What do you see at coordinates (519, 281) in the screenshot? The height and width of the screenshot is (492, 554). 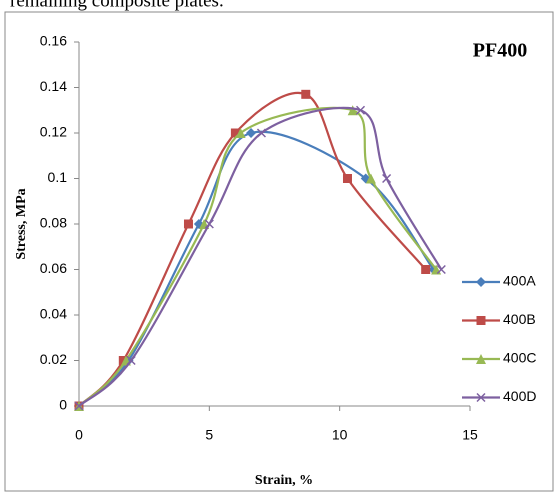 I see `legend-label: 400A` at bounding box center [519, 281].